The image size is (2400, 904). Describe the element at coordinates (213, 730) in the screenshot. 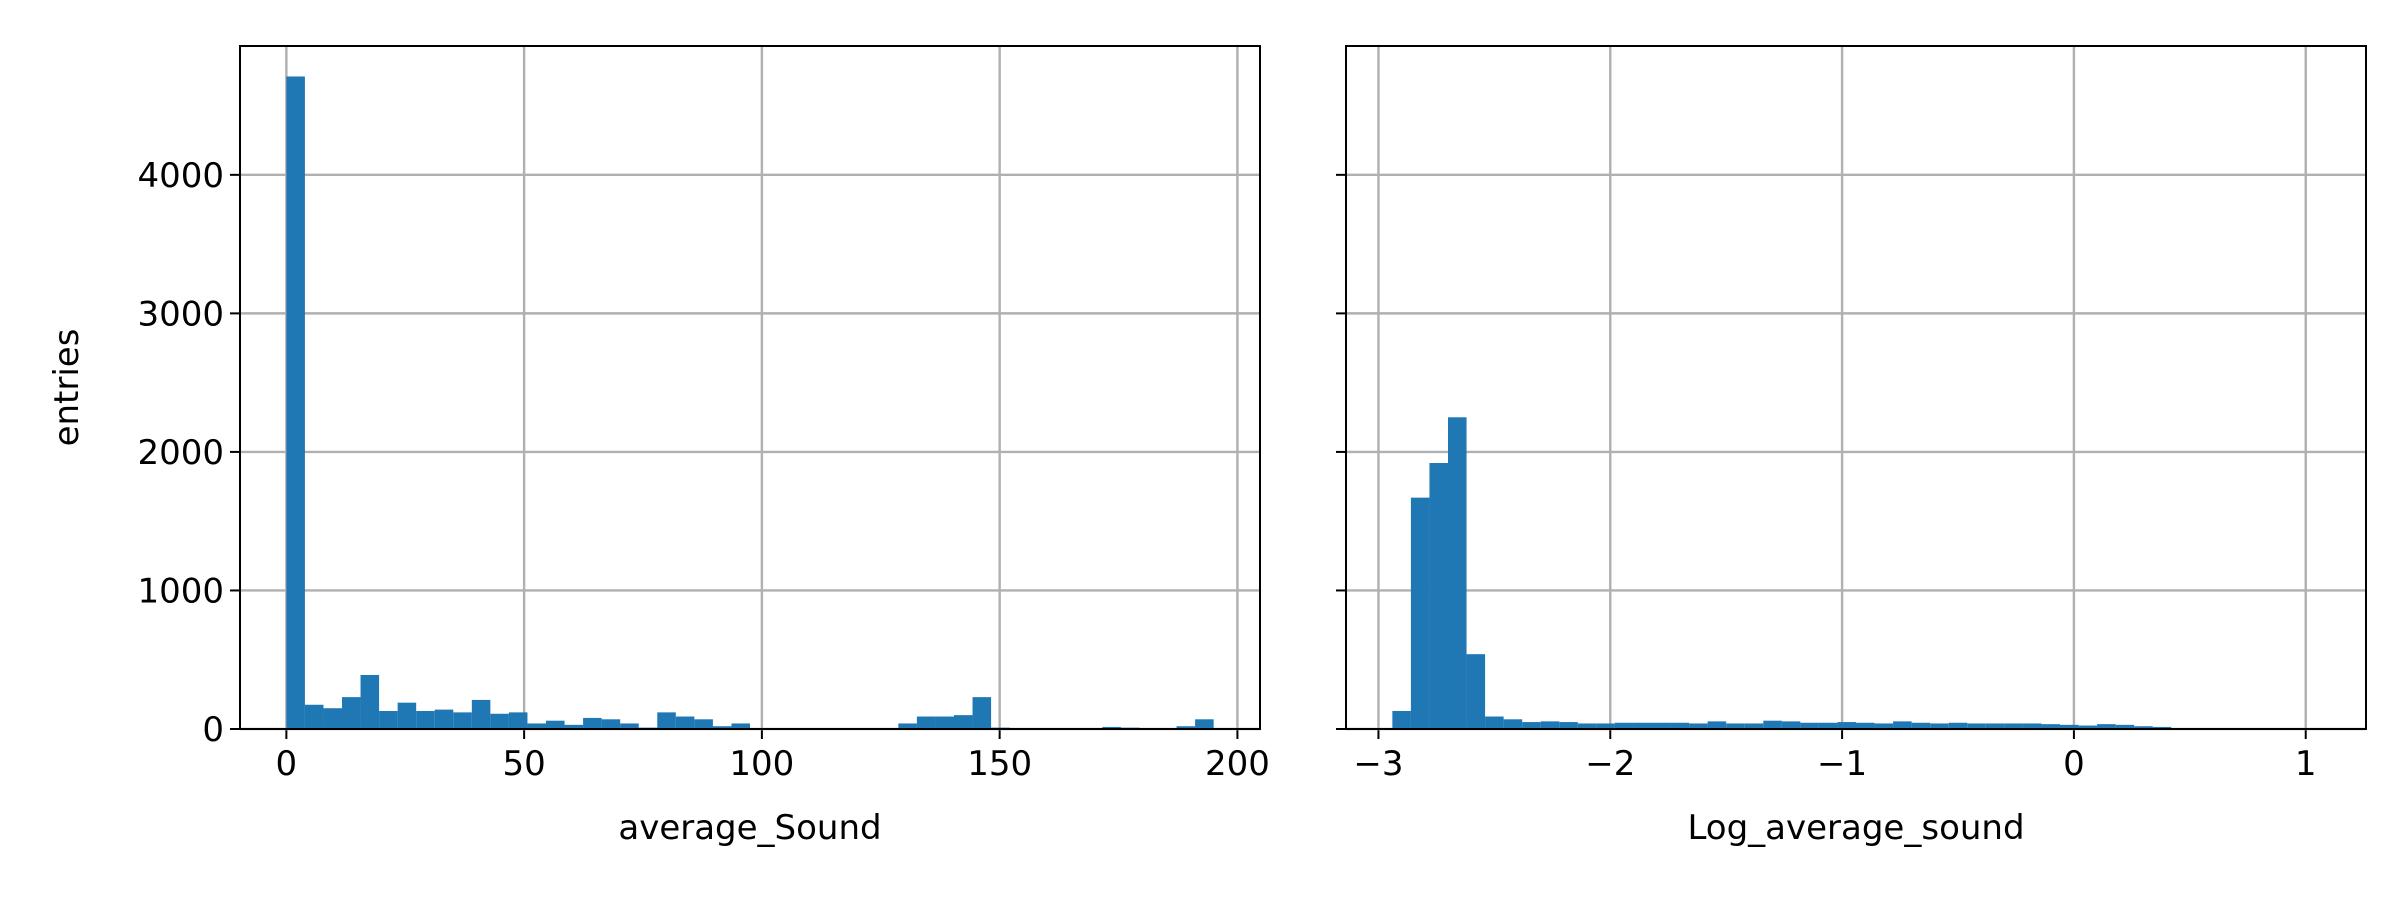

I see `y-tick-label: 0` at that location.